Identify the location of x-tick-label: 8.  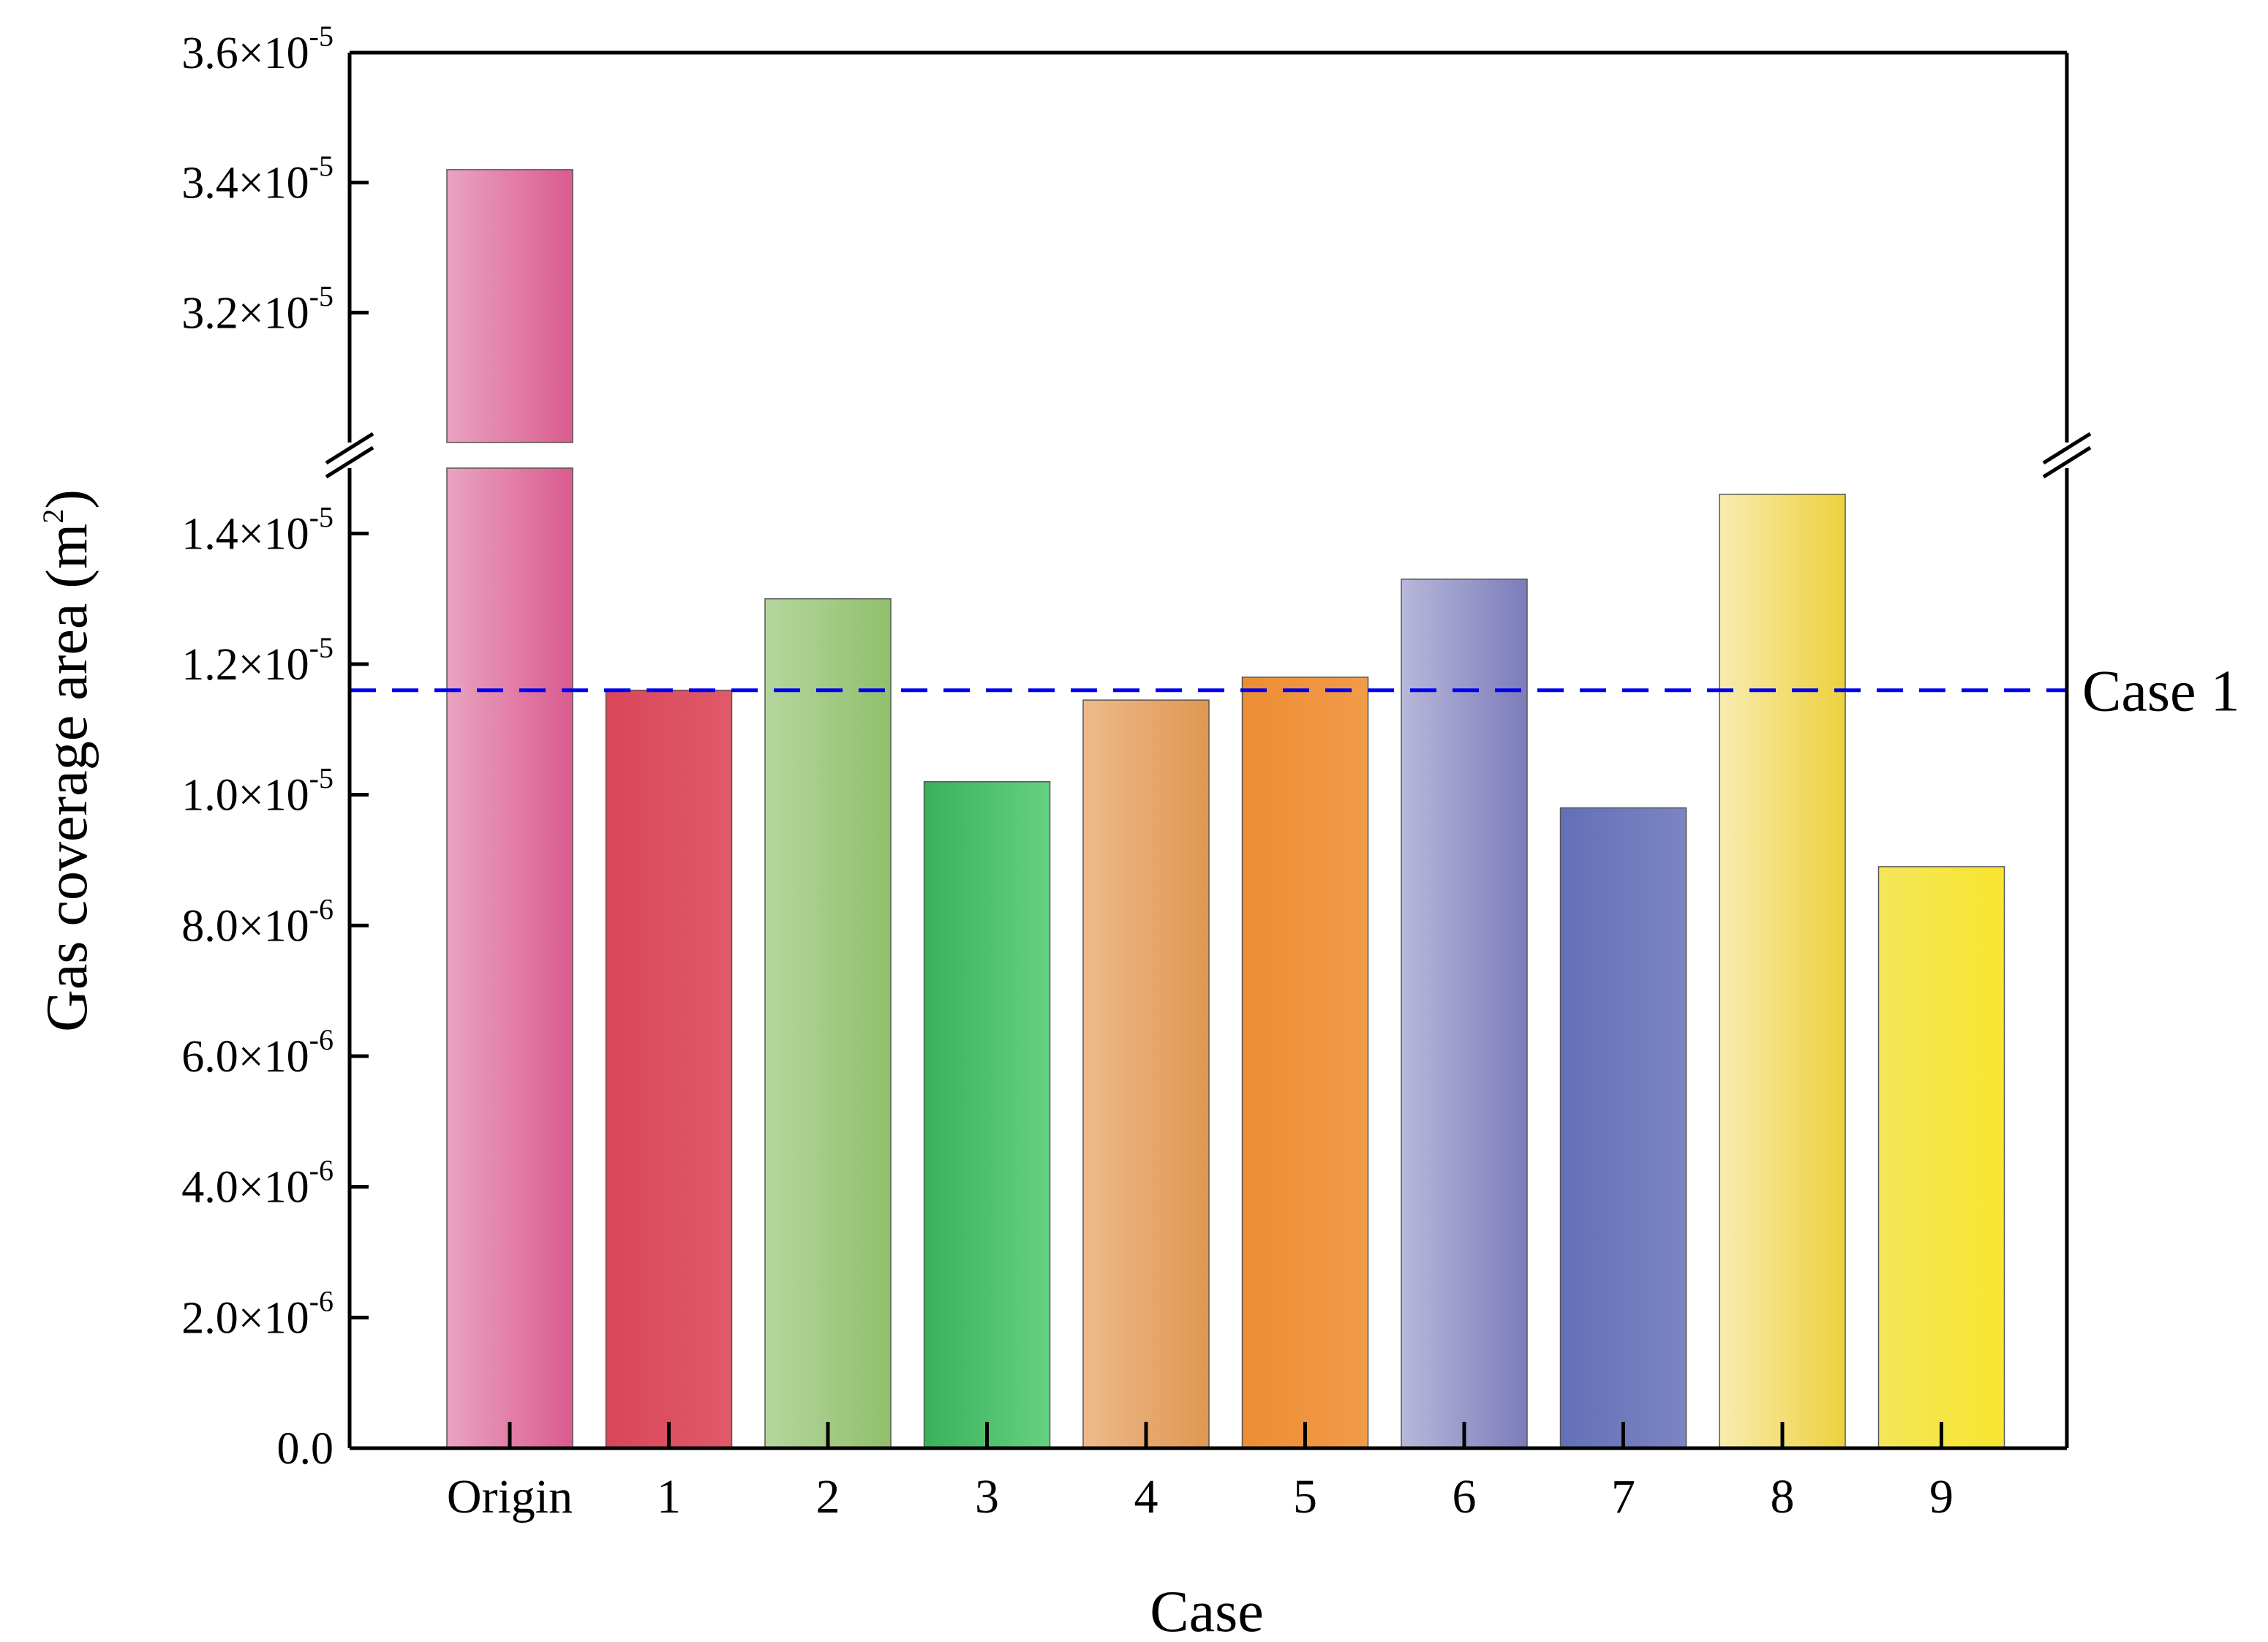
(1783, 1497).